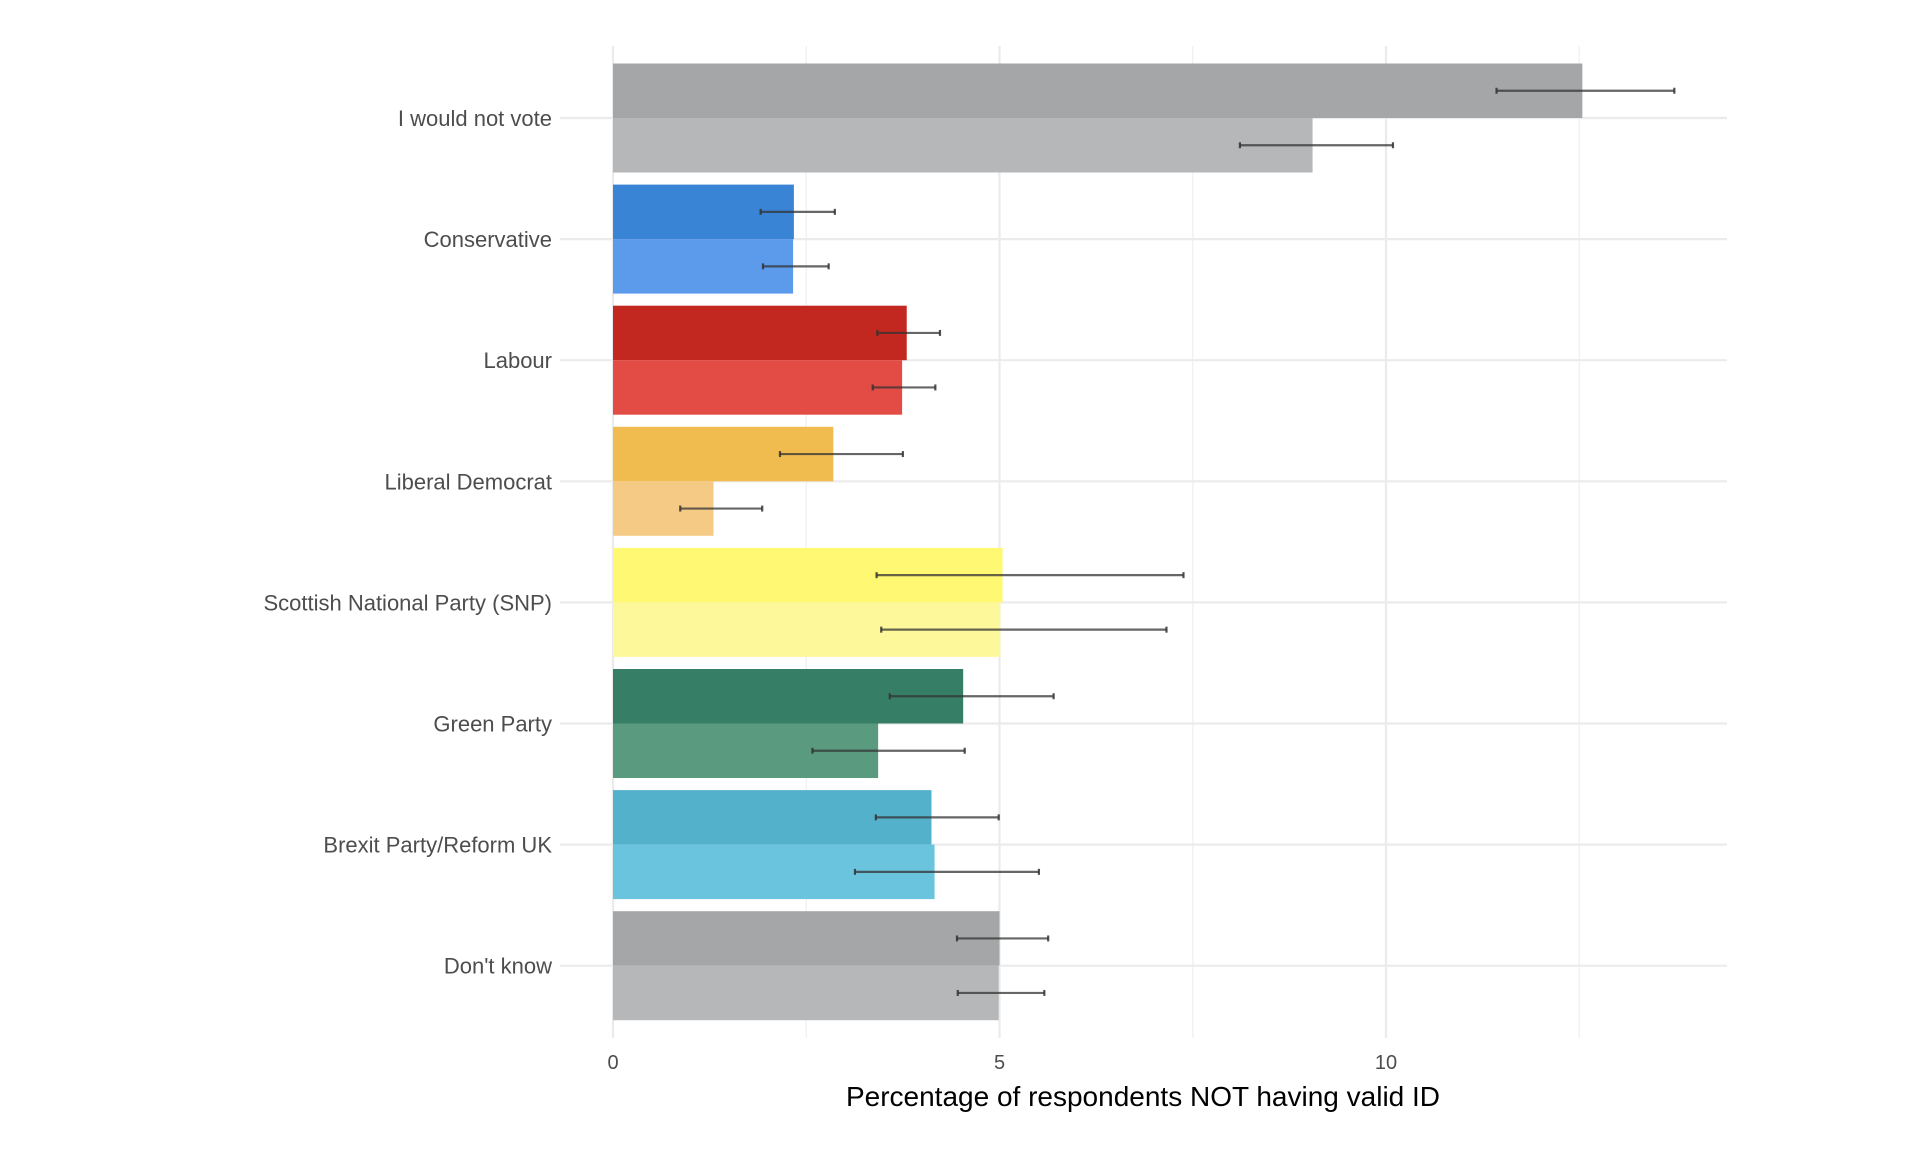 This screenshot has width=1920, height=1165. I want to click on category-label: Liberal Democrat, so click(468, 481).